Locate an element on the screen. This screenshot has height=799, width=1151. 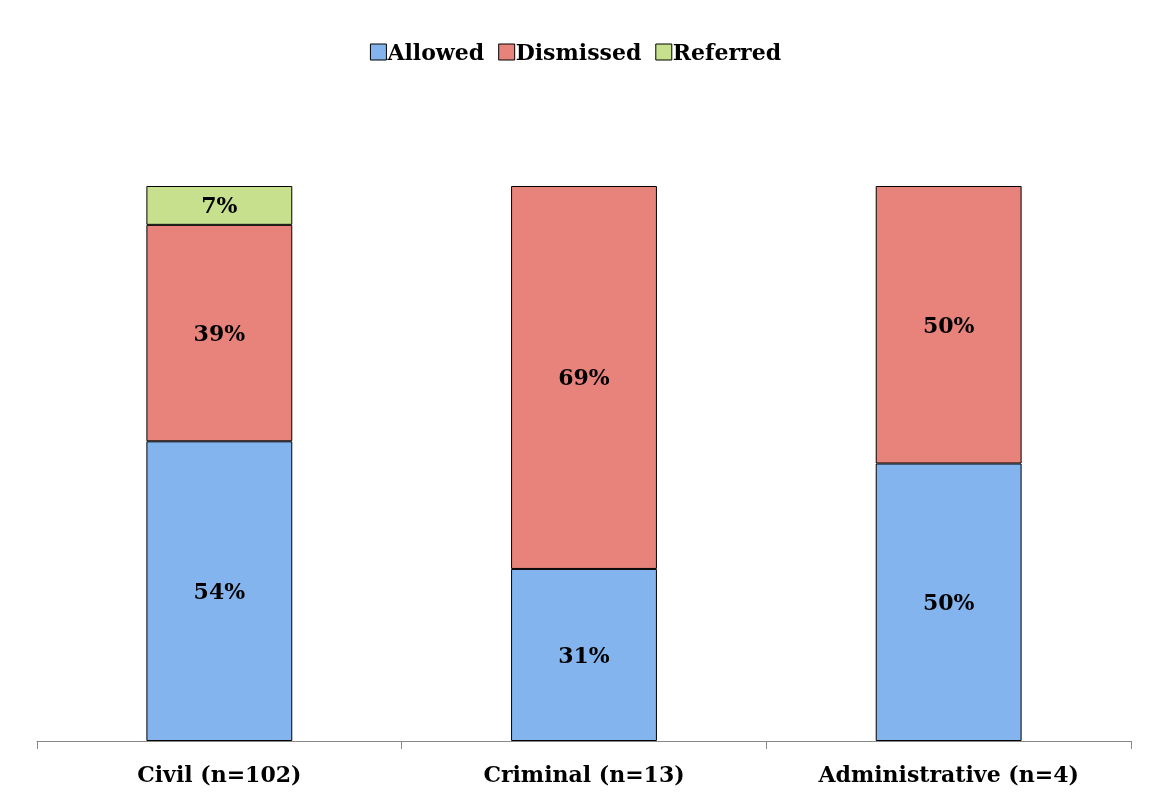
data-label: 69% is located at coordinates (584, 377).